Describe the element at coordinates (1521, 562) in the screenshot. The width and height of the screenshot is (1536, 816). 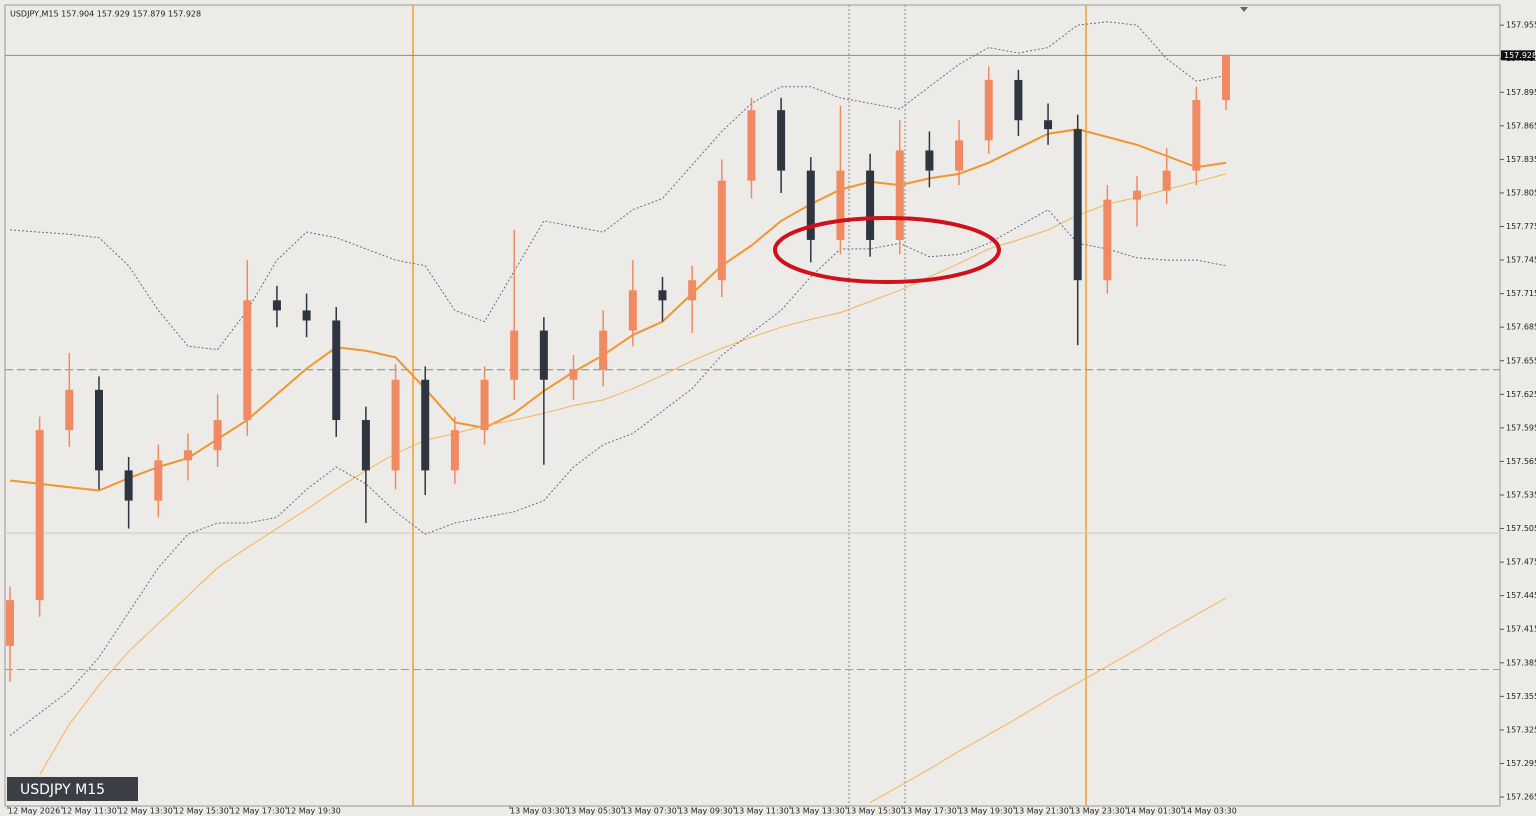
I see `y-tick-label: 157.475` at that location.